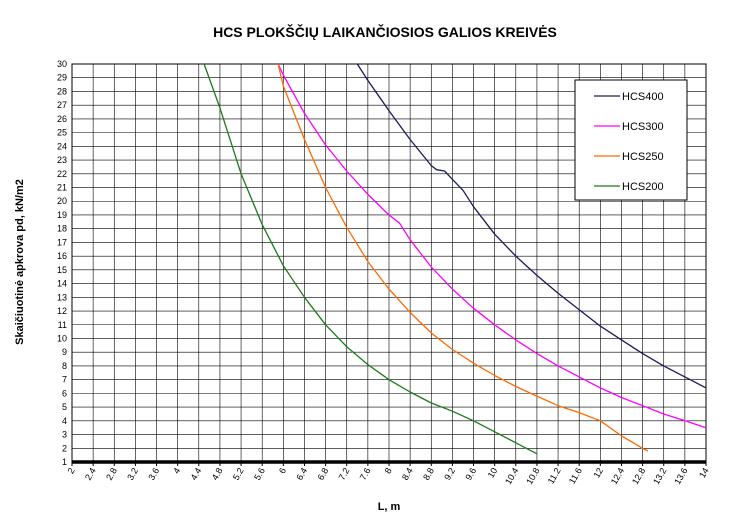  I want to click on x-tick-label: 14, so click(704, 473).